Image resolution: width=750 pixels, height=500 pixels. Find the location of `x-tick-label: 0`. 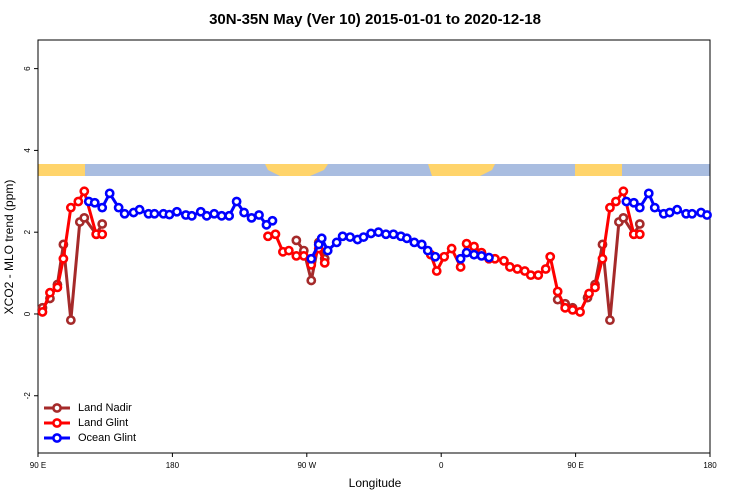

x-tick-label: 0 is located at coordinates (441, 465).